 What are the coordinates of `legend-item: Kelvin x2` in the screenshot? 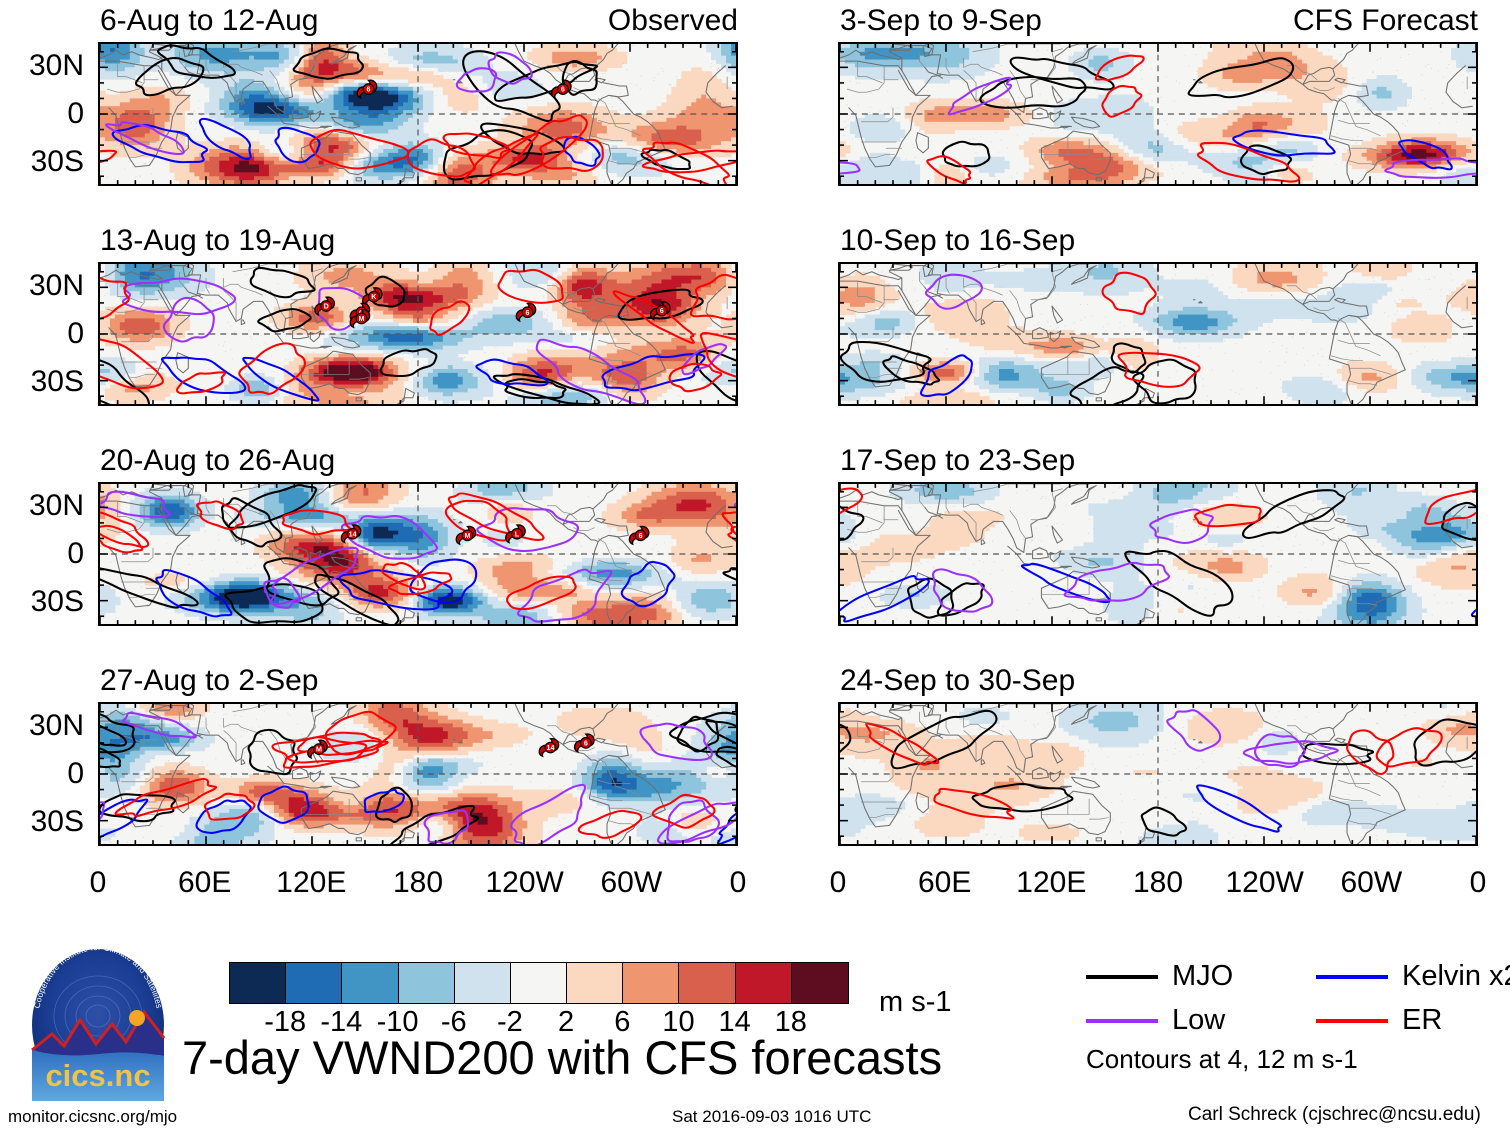 It's located at (1413, 976).